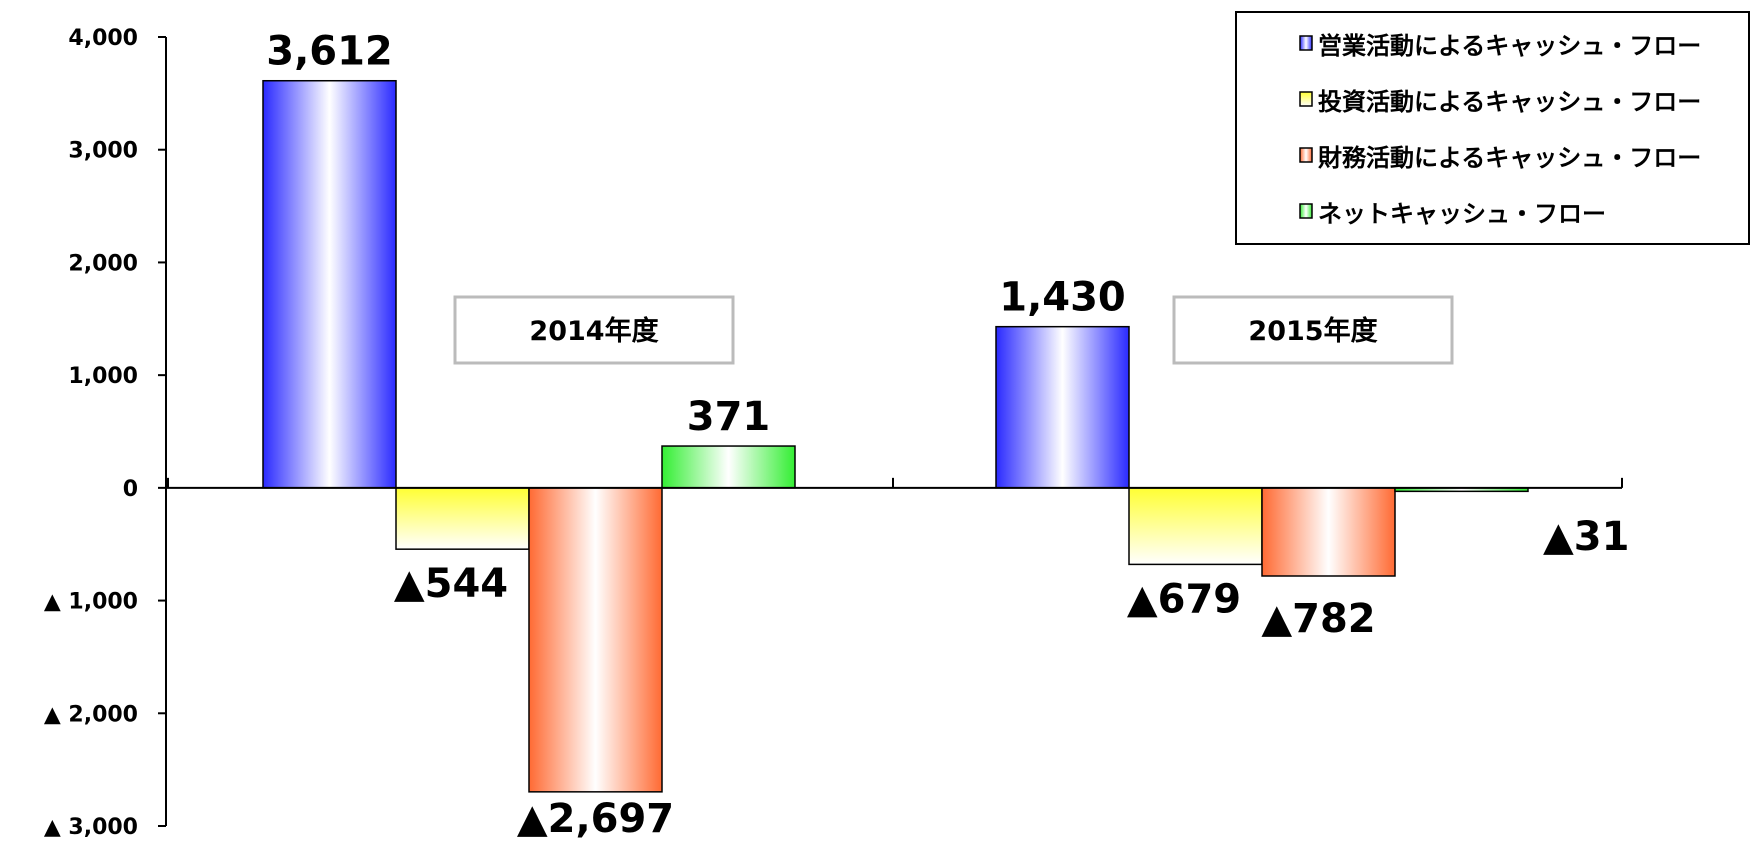 The image size is (1754, 841). Describe the element at coordinates (91, 827) in the screenshot. I see `y-tick-label: ▲ 3,000` at that location.